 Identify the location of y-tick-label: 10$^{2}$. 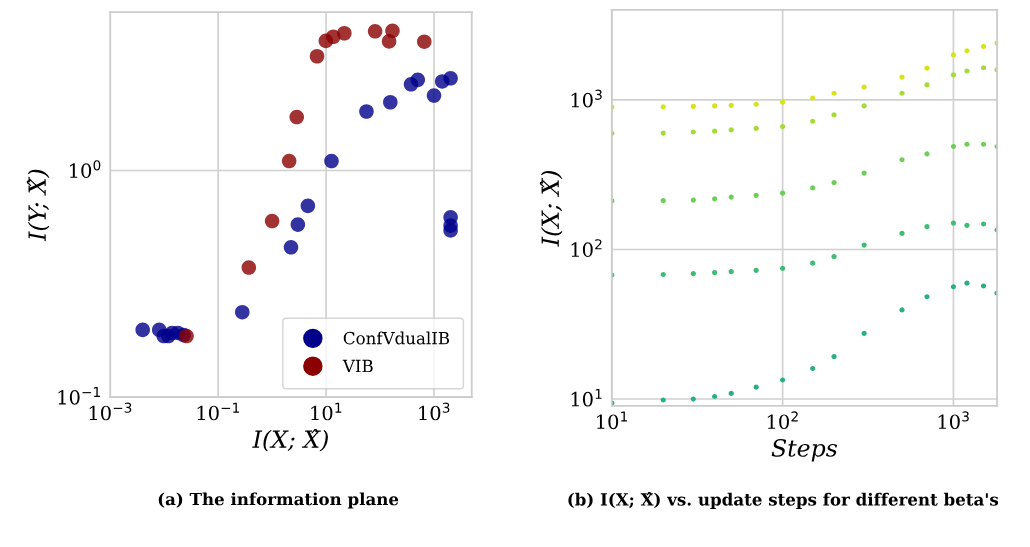
(586, 248).